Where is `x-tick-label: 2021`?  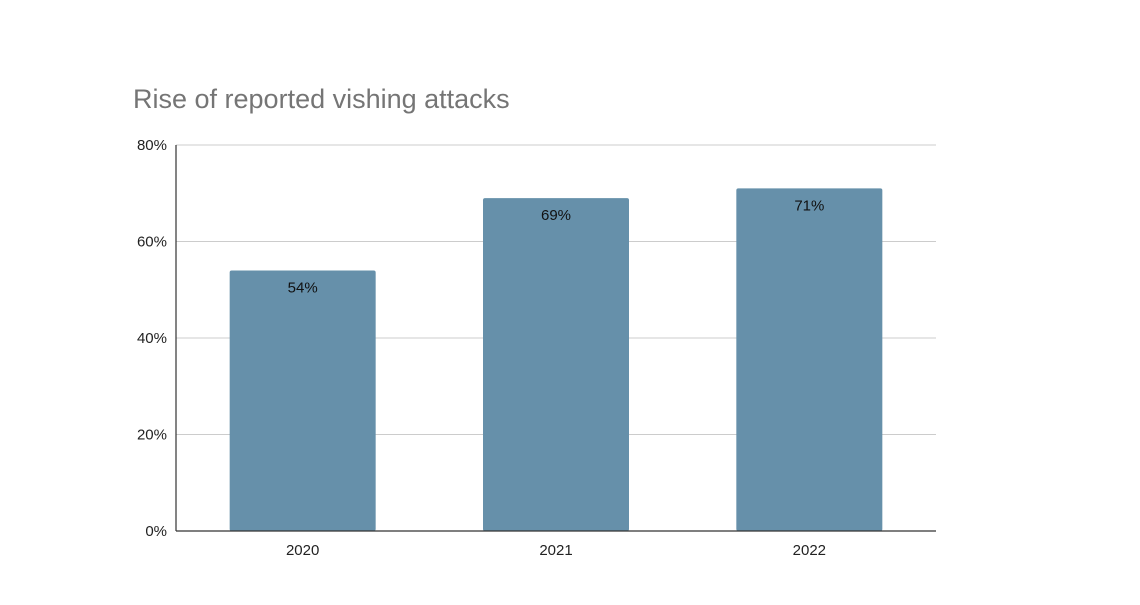 x-tick-label: 2021 is located at coordinates (555, 550).